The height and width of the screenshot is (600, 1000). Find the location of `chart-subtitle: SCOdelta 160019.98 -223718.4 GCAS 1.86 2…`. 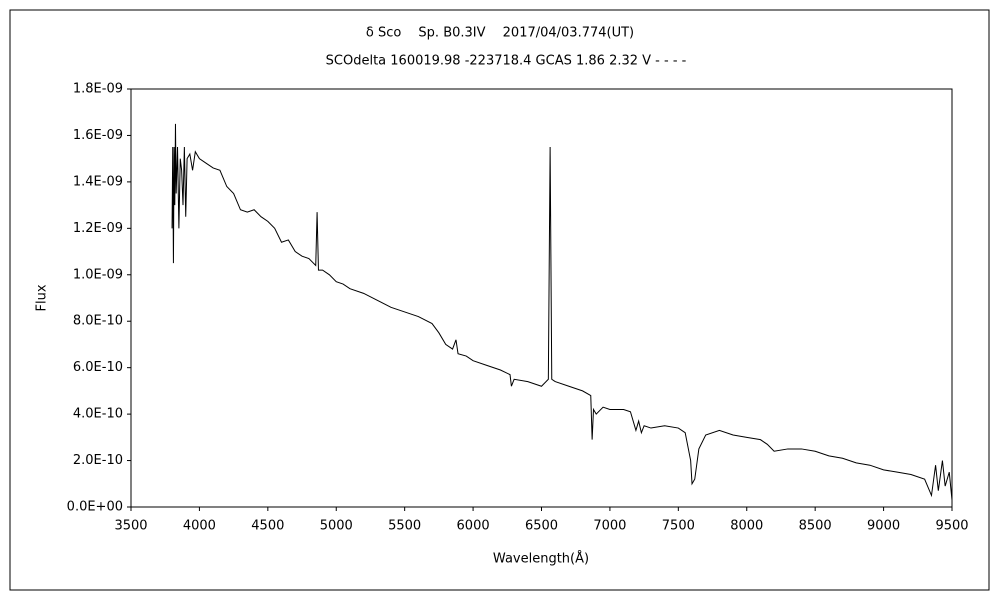

chart-subtitle: SCOdelta 160019.98 -223718.4 GCAS 1.86 2… is located at coordinates (506, 61).